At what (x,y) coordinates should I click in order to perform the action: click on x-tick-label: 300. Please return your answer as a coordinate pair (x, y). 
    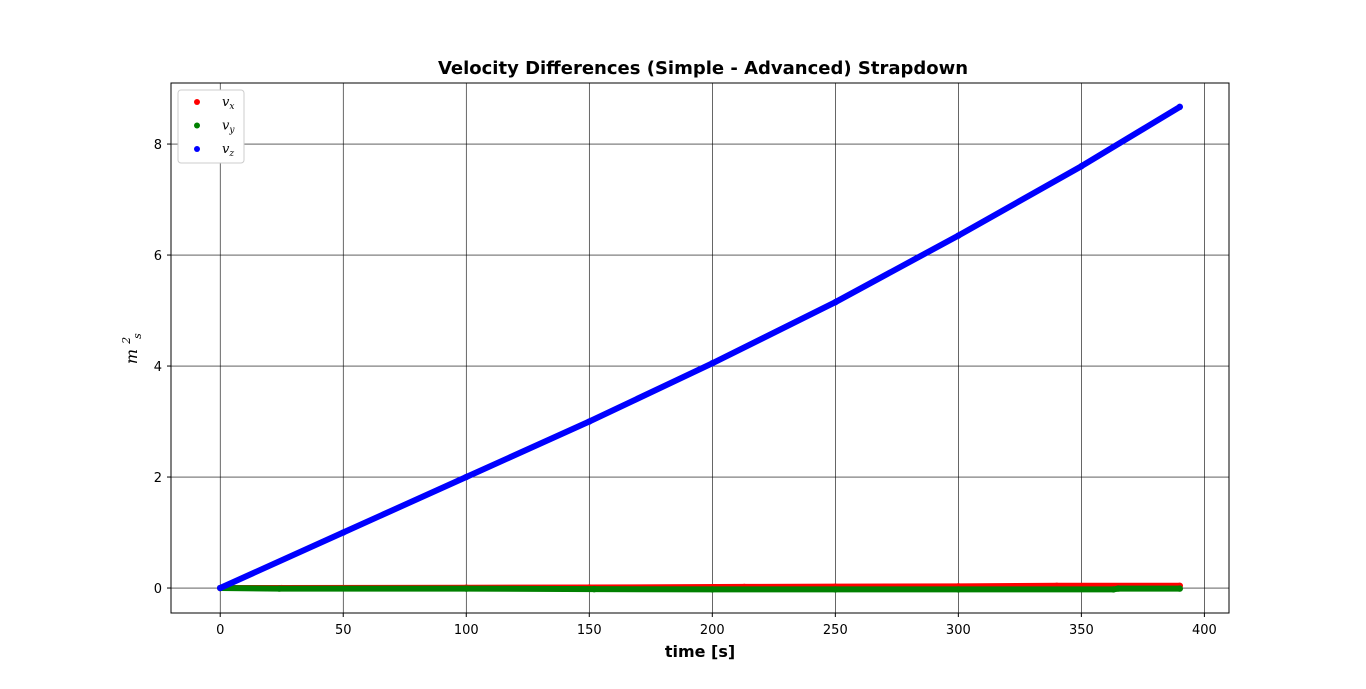
    Looking at the image, I should click on (958, 630).